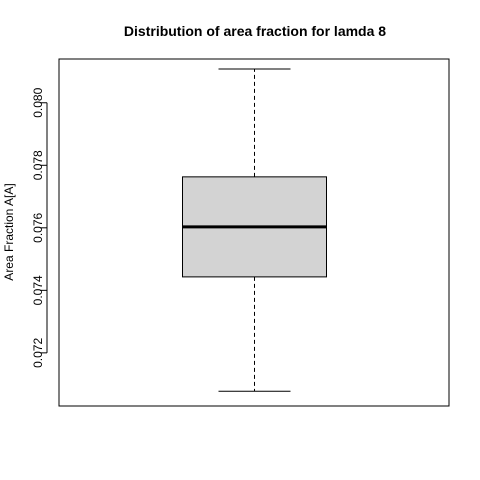  I want to click on y-tick-label: 0.076, so click(38, 227).